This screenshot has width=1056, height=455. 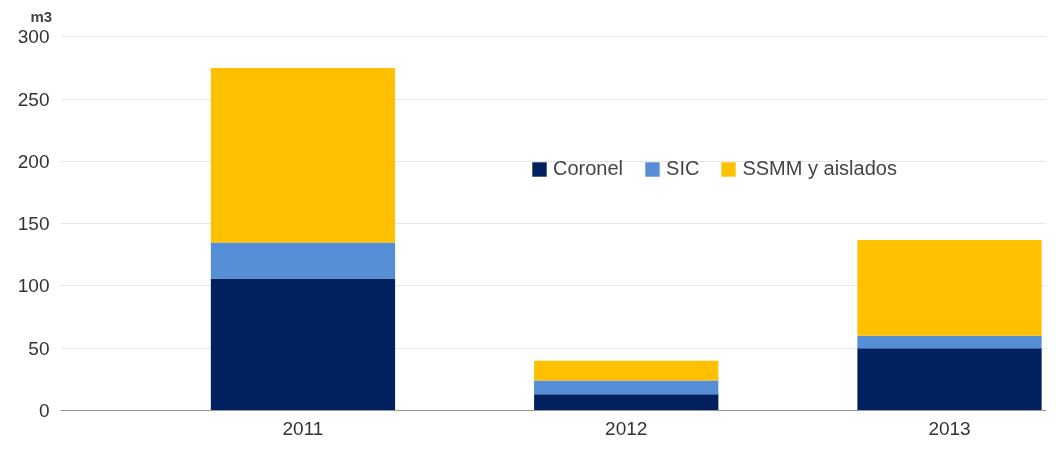 I want to click on y-tick-label: 150, so click(x=33, y=224).